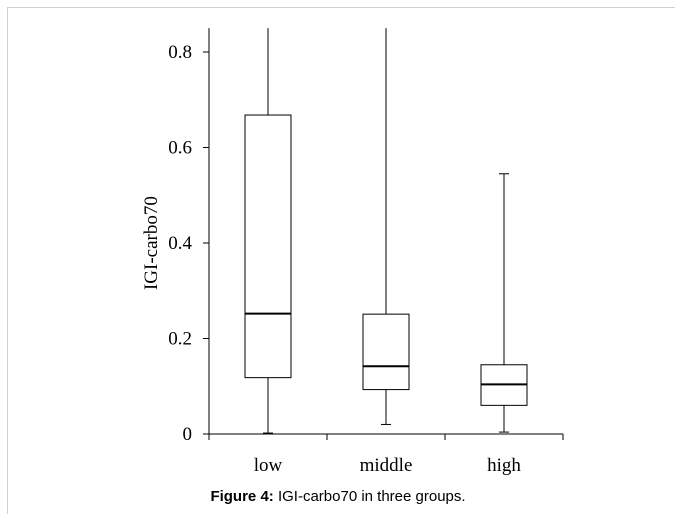 The height and width of the screenshot is (515, 676). What do you see at coordinates (386, 226) in the screenshot?
I see `box-middle` at bounding box center [386, 226].